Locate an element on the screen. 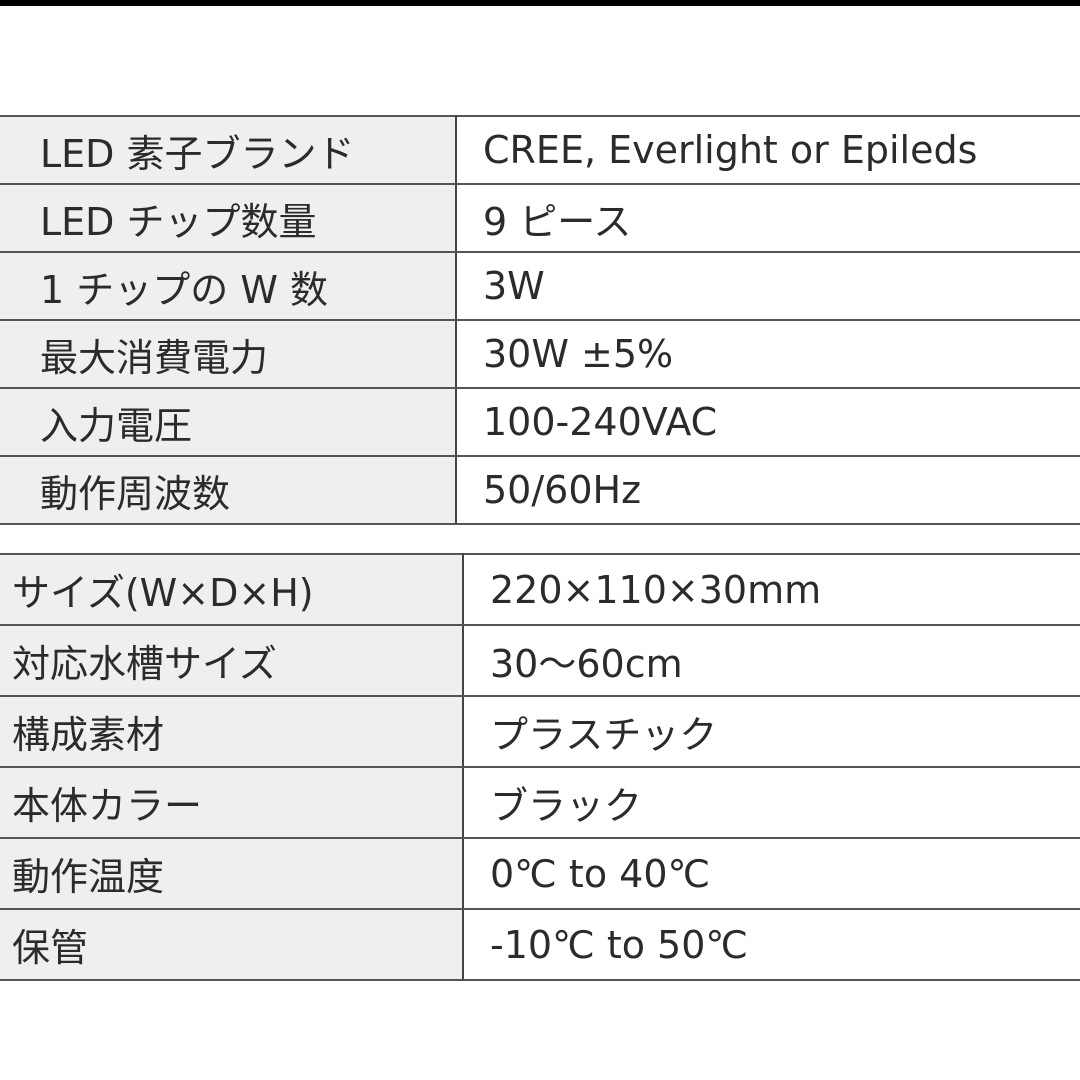  top-black-bar is located at coordinates (540, 3).